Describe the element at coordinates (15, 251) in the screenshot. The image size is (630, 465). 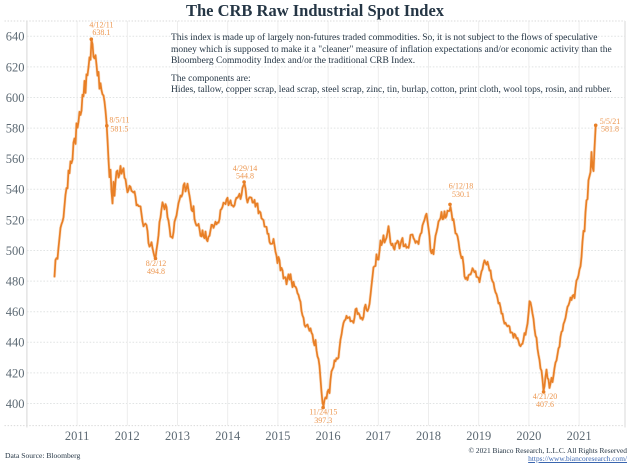
I see `svg-text: 500` at that location.